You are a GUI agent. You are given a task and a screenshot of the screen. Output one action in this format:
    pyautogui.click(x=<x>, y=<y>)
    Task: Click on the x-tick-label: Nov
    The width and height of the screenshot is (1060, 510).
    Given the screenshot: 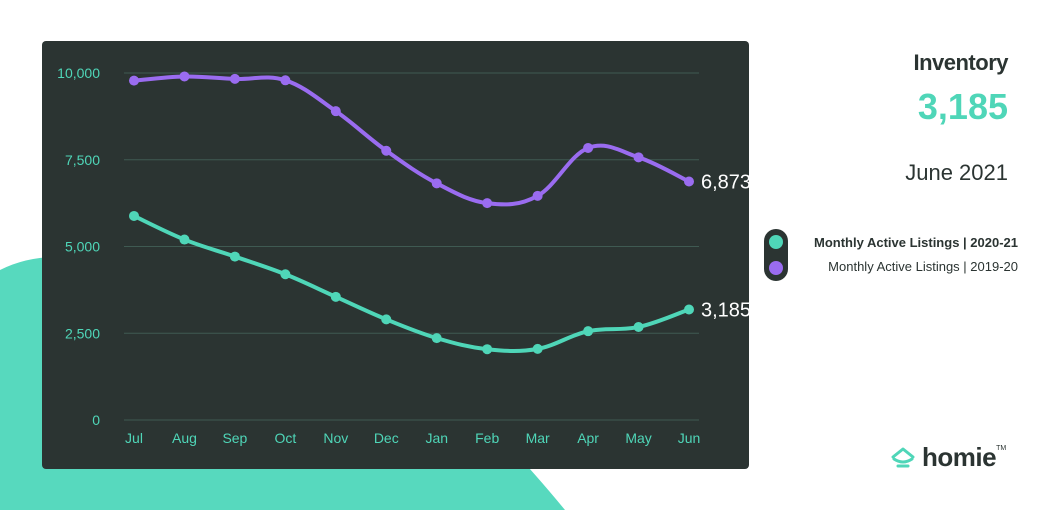 What is the action you would take?
    pyautogui.click(x=335, y=438)
    